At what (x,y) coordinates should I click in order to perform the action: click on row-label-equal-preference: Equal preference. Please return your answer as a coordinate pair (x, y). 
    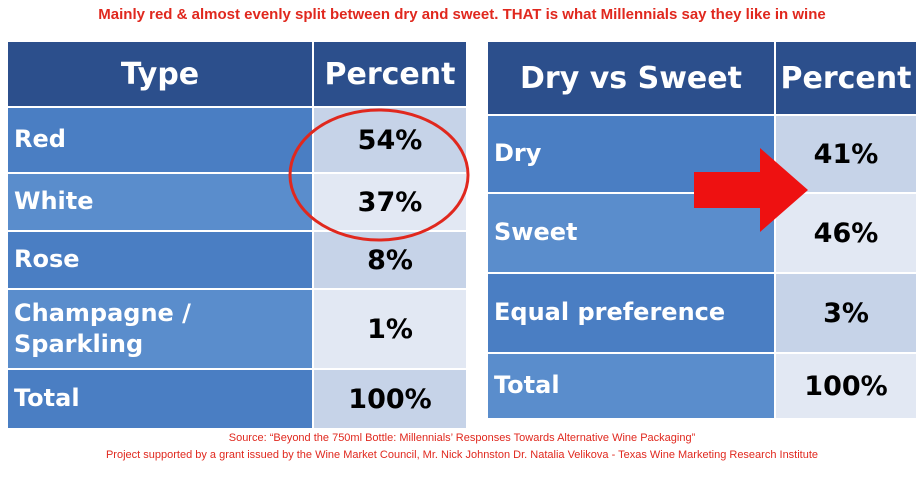
    Looking at the image, I should click on (631, 313).